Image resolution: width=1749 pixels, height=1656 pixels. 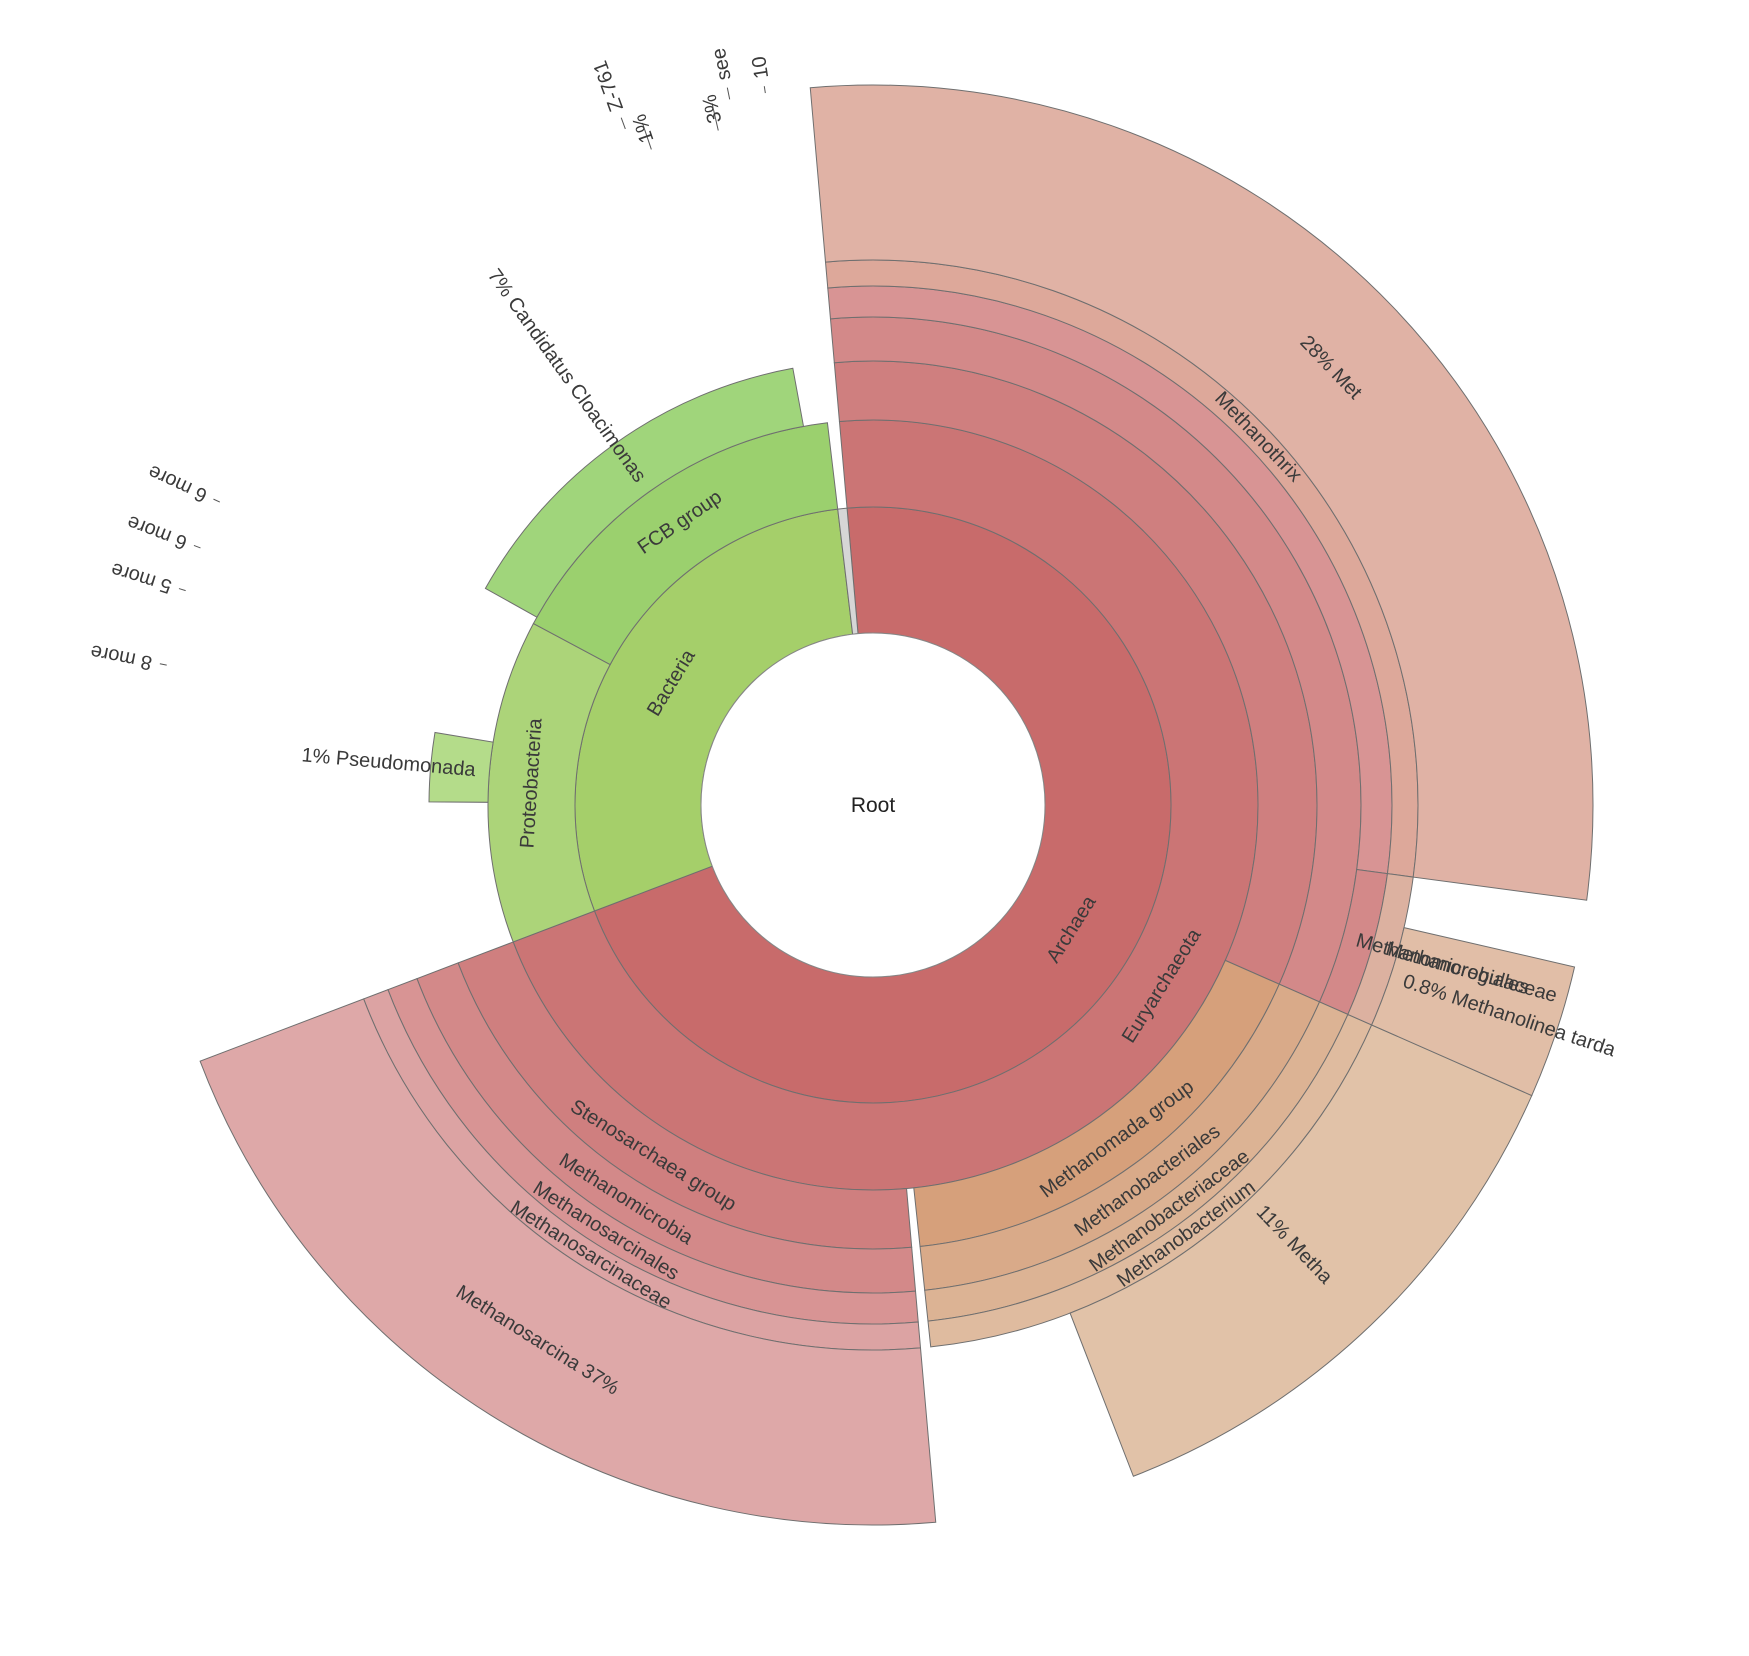 I want to click on segment-methanosarcina, so click(x=568, y=1262).